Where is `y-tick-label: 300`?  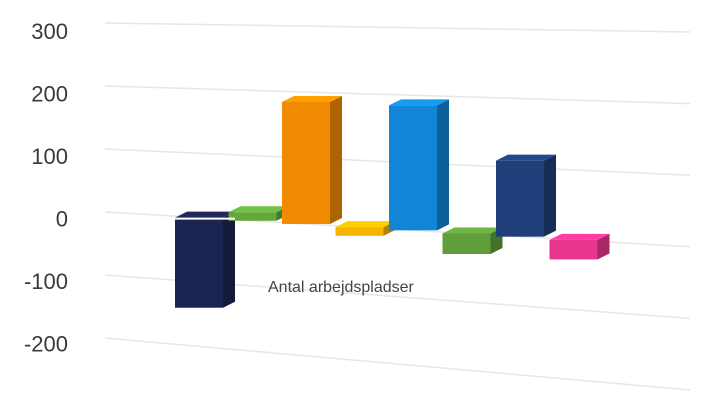 y-tick-label: 300 is located at coordinates (49, 31).